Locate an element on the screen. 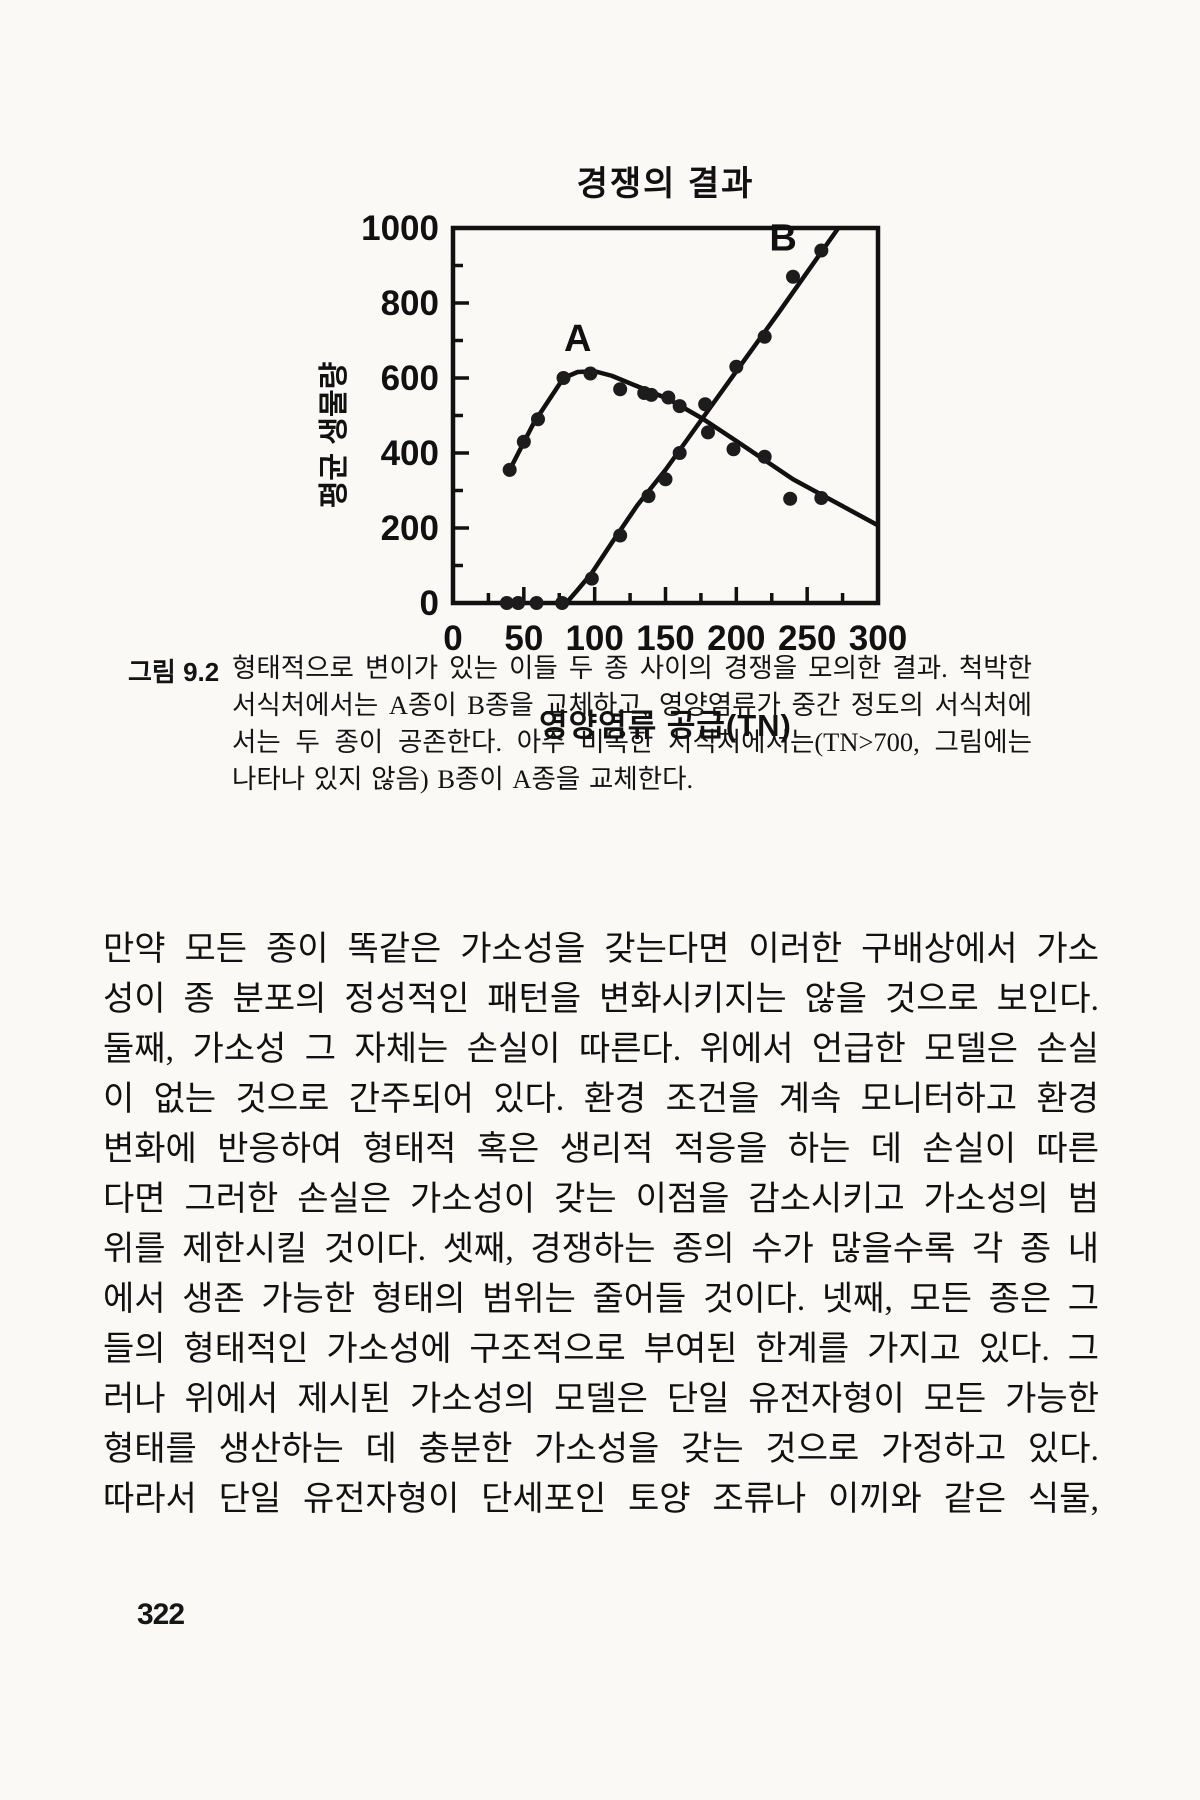 This screenshot has width=1200, height=1800. y-tick-label: 200 is located at coordinates (410, 528).